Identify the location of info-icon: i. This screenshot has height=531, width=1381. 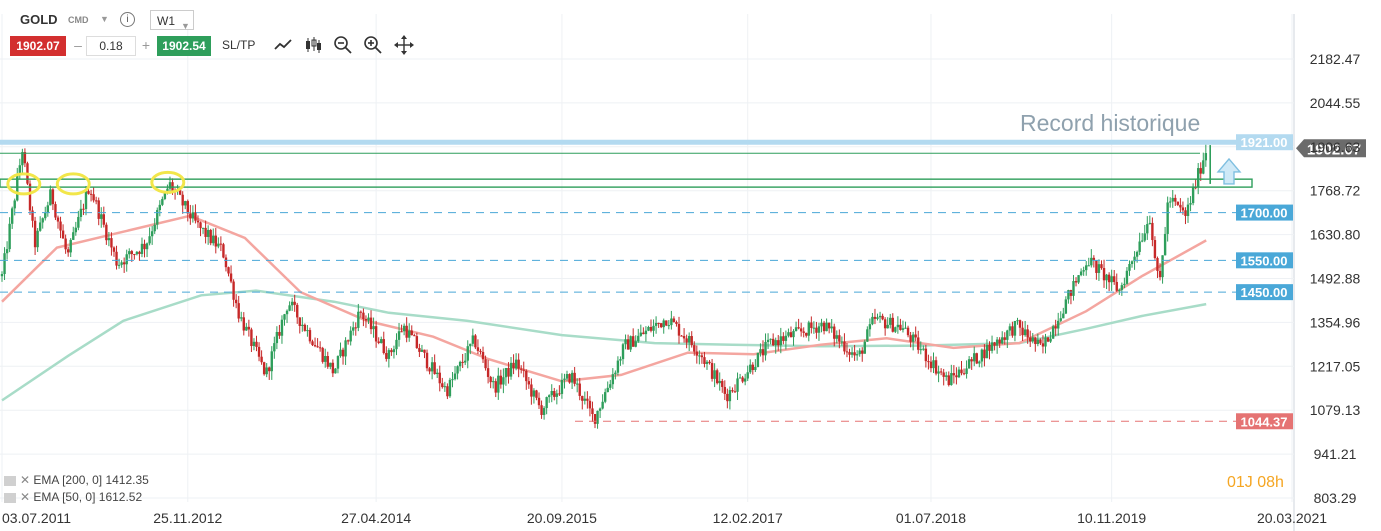
(127, 19).